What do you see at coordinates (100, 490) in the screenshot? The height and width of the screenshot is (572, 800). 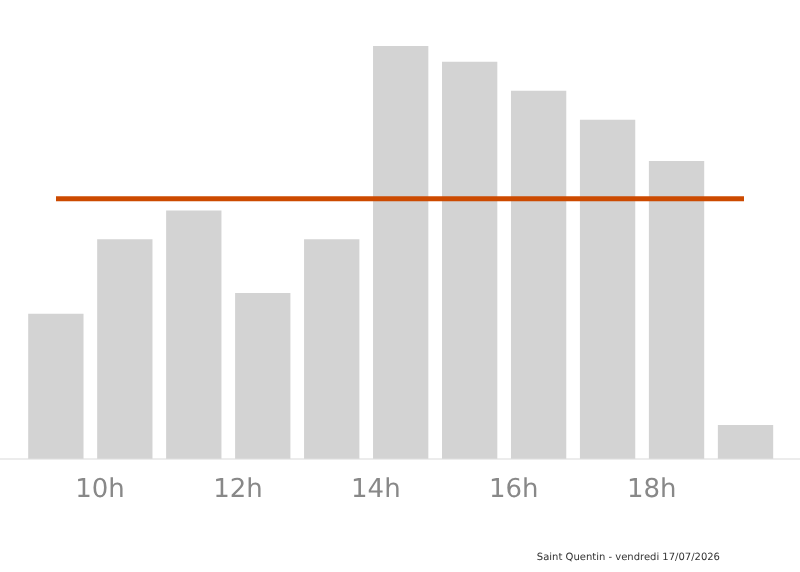 I see `x-tick-label: 10h` at bounding box center [100, 490].